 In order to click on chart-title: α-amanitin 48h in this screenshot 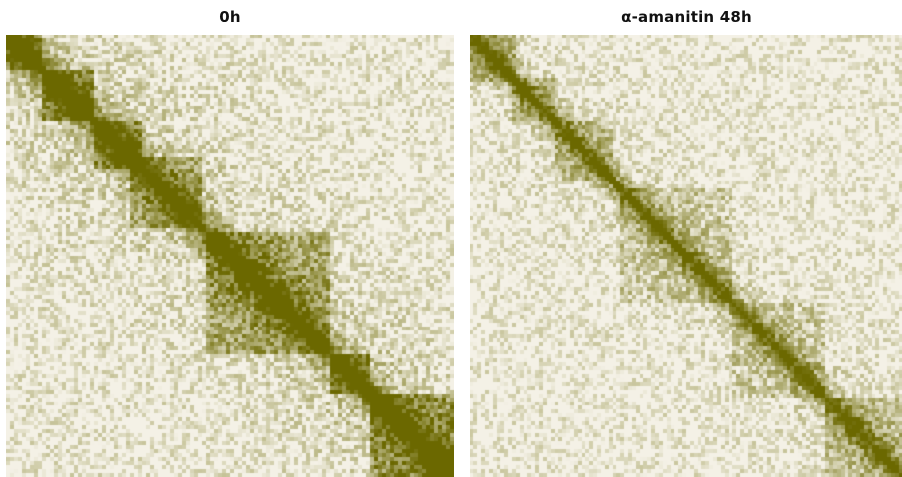, I will do `click(686, 17)`.